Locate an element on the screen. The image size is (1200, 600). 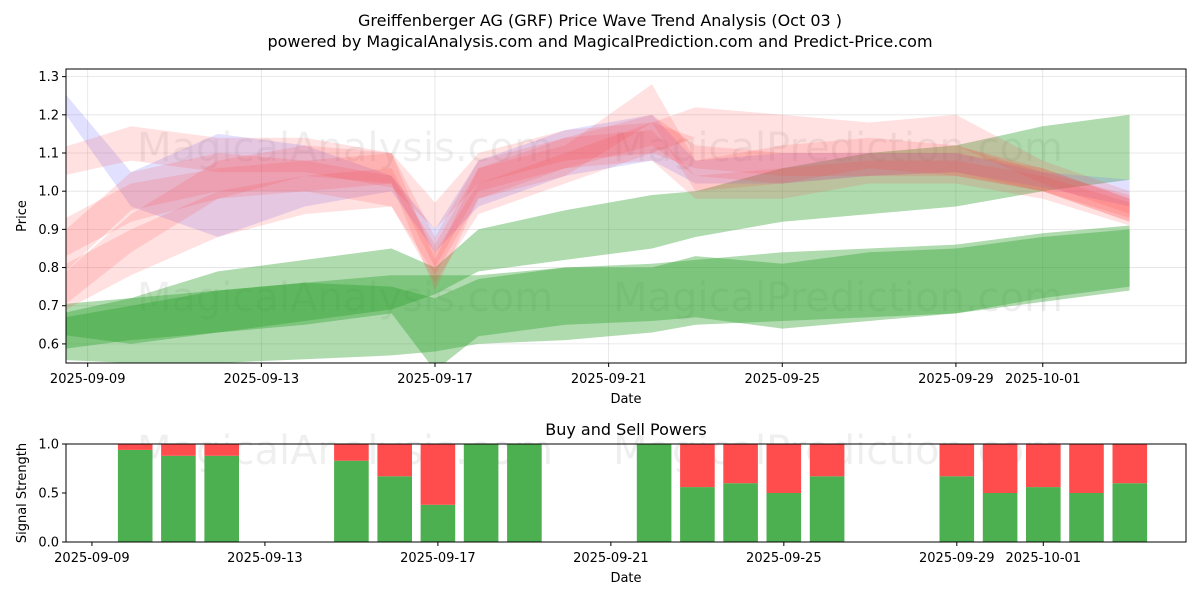
watermark-mid-left: MagicalAnalysis.com is located at coordinates (345, 298).